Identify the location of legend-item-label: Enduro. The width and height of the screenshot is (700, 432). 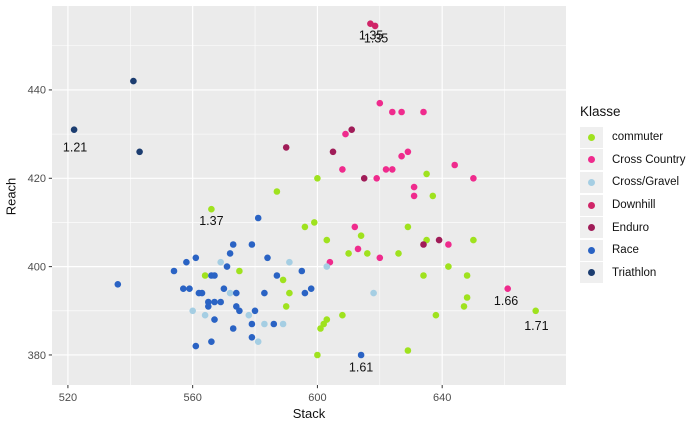
(631, 227).